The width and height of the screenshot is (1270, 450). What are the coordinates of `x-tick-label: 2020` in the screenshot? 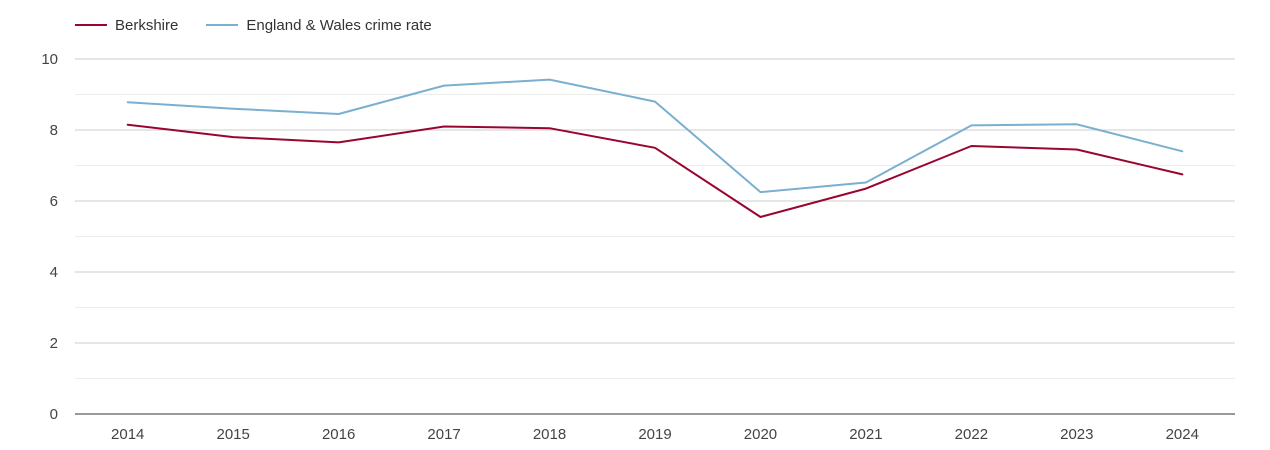 It's located at (760, 434).